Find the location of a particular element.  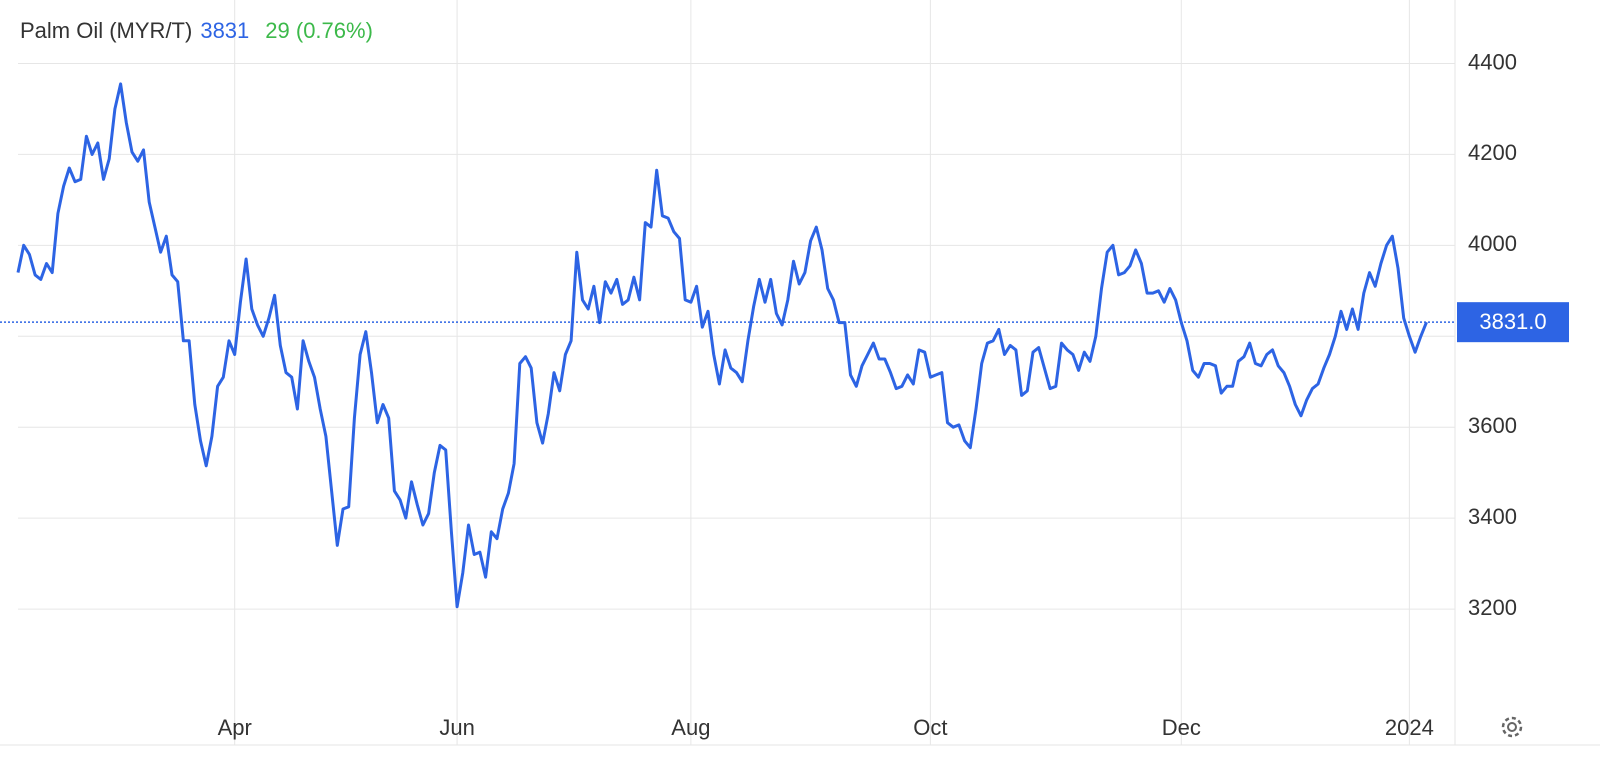

last-value-box is located at coordinates (1513, 322).